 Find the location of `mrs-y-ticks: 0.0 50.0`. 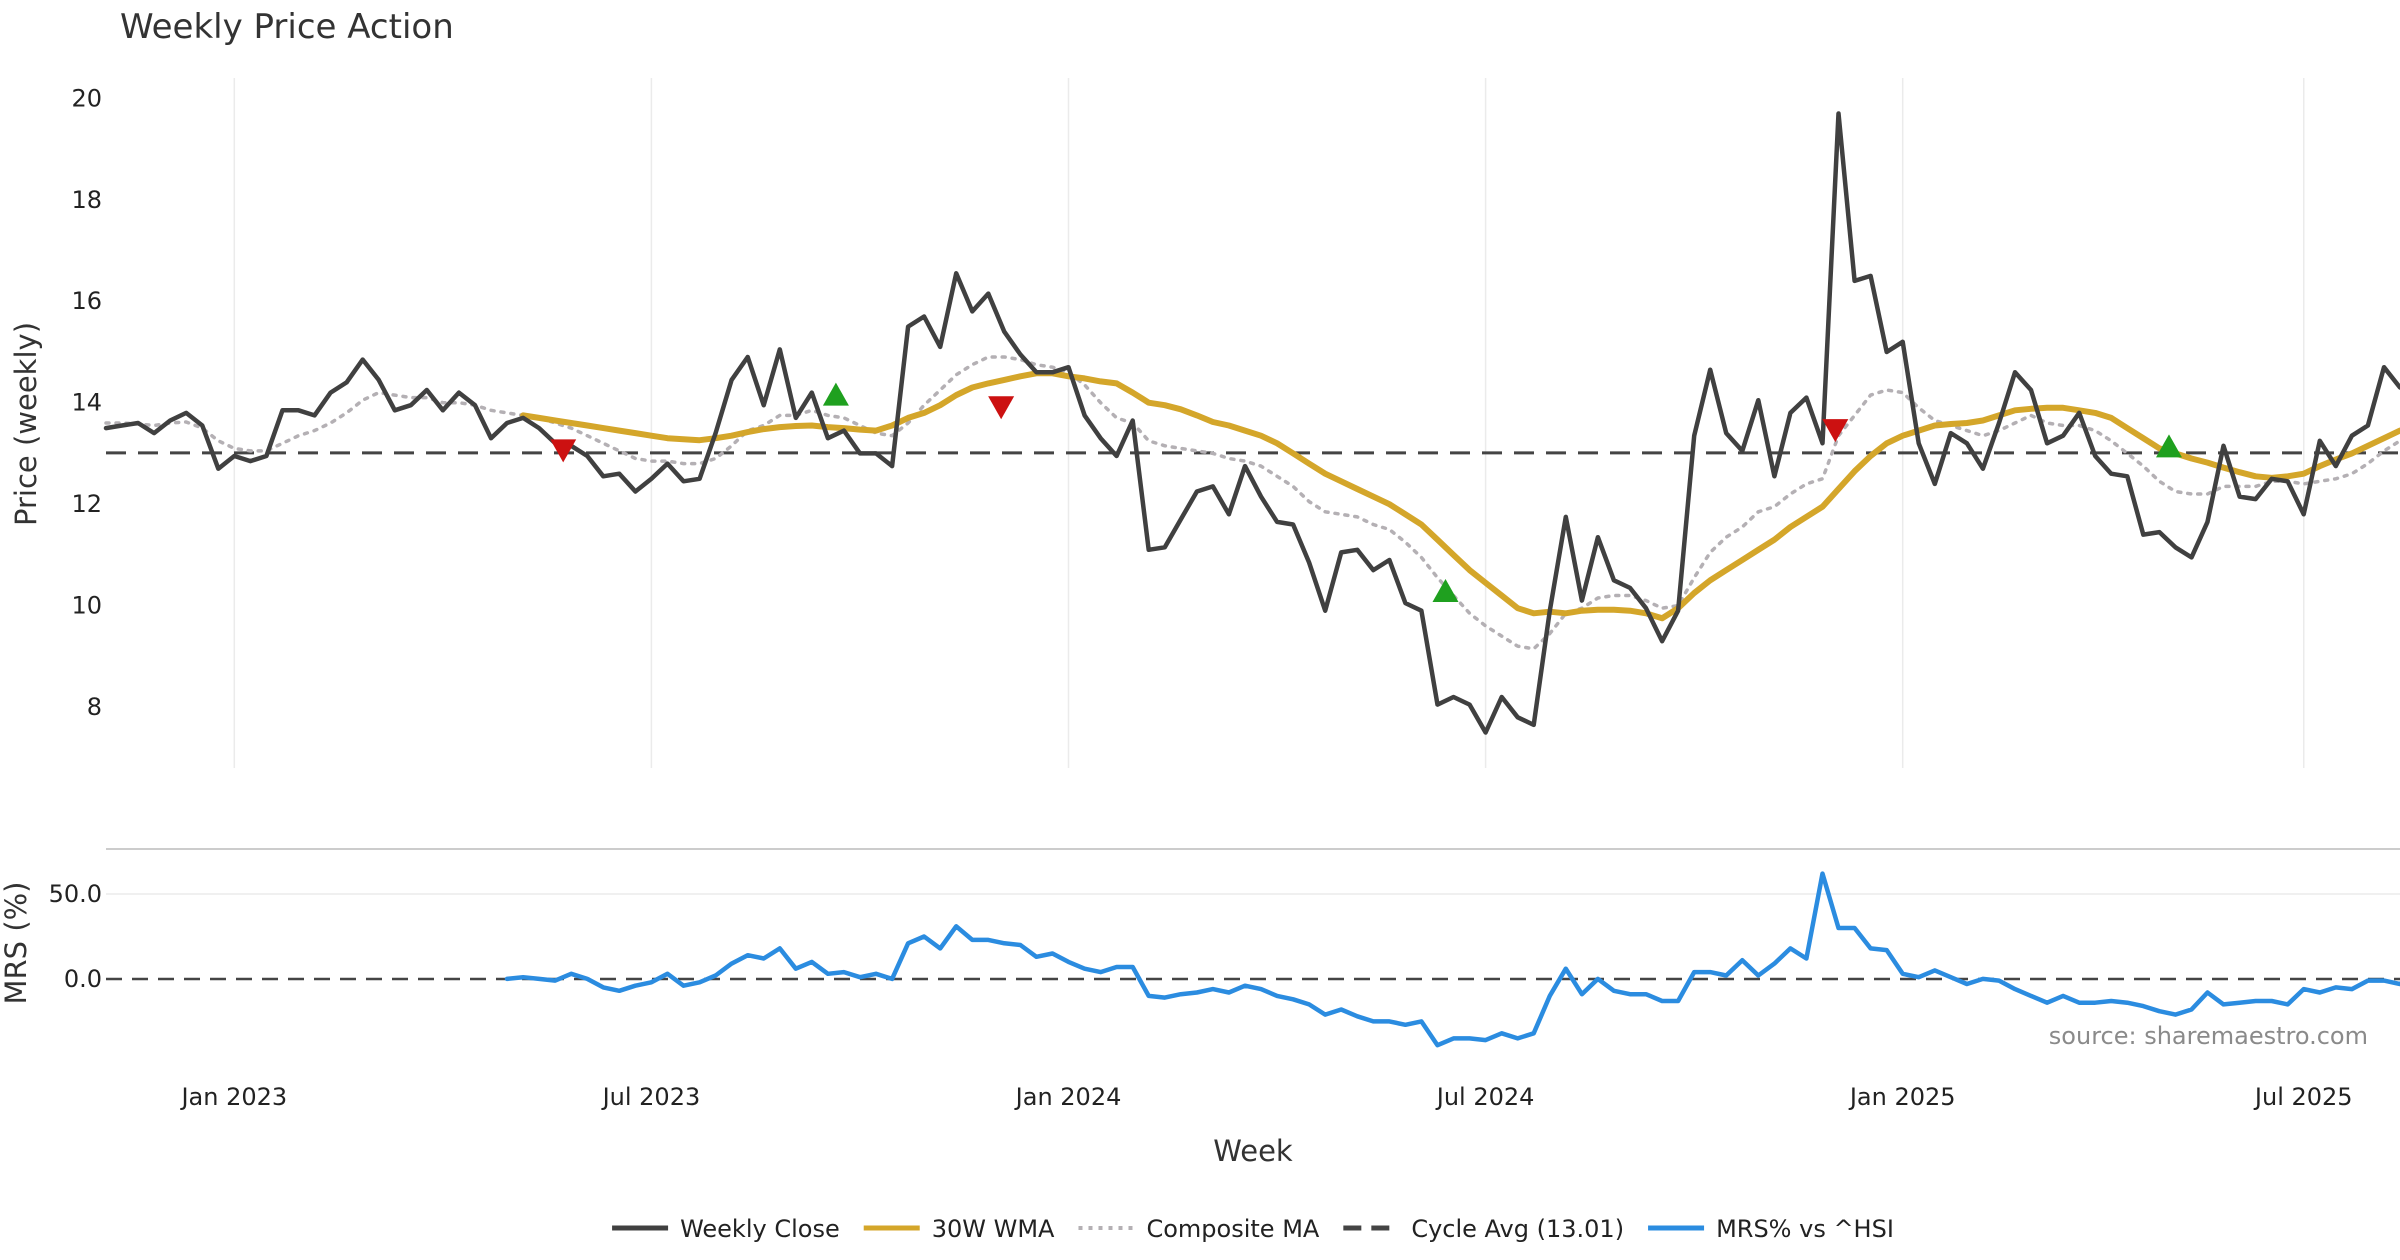

mrs-y-ticks: 0.0 50.0 is located at coordinates (75, 936).